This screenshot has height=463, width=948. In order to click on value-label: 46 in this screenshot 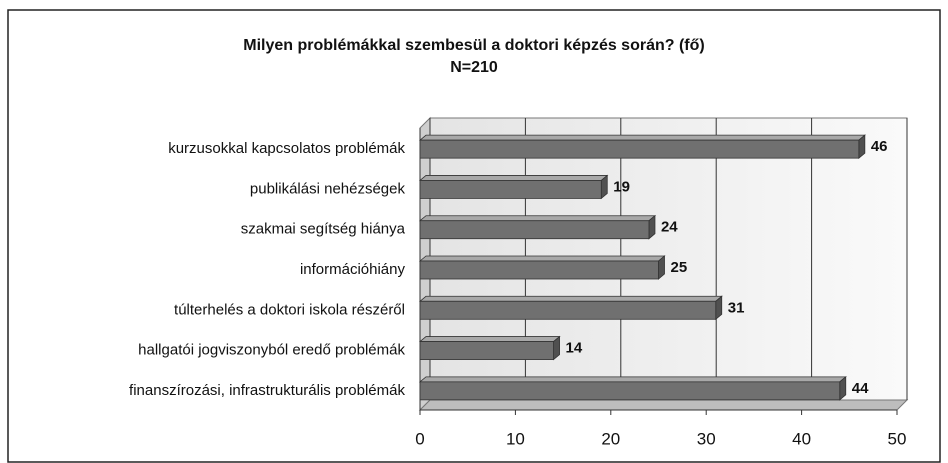, I will do `click(879, 146)`.